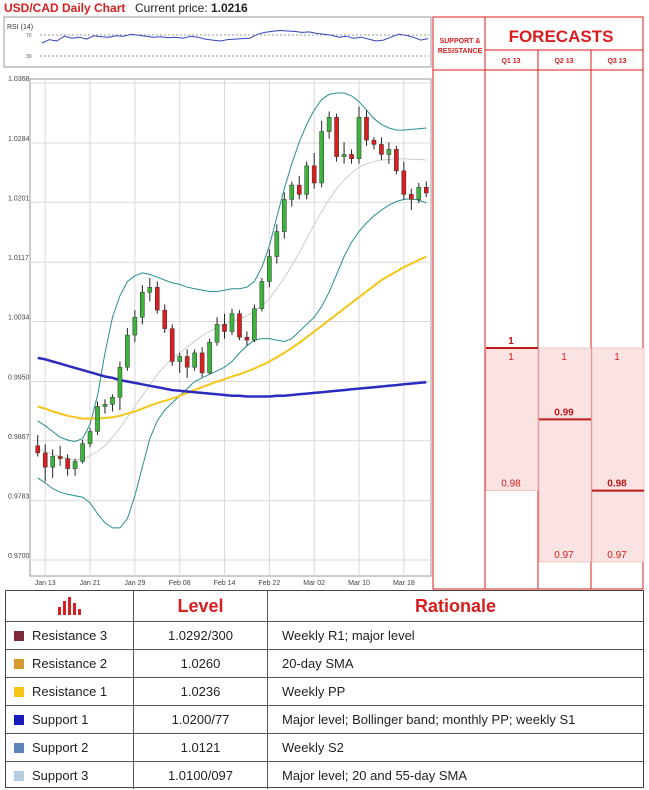  Describe the element at coordinates (19, 198) in the screenshot. I see `y-tick-label: 1.0201` at that location.